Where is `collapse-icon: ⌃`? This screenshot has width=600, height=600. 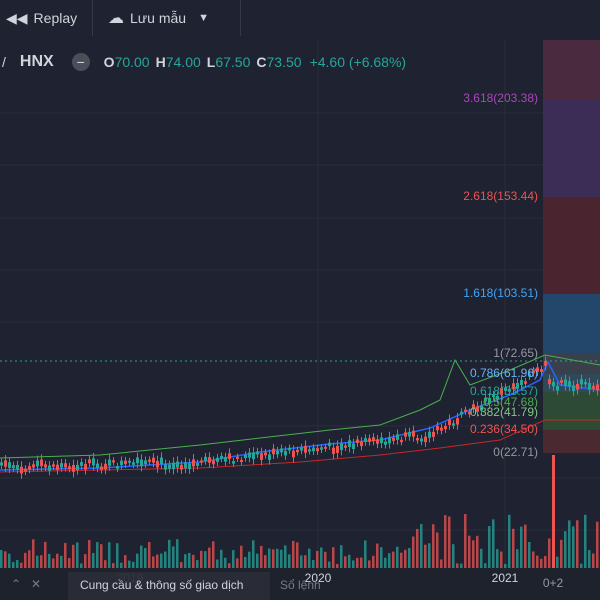 collapse-icon: ⌃ is located at coordinates (16, 584).